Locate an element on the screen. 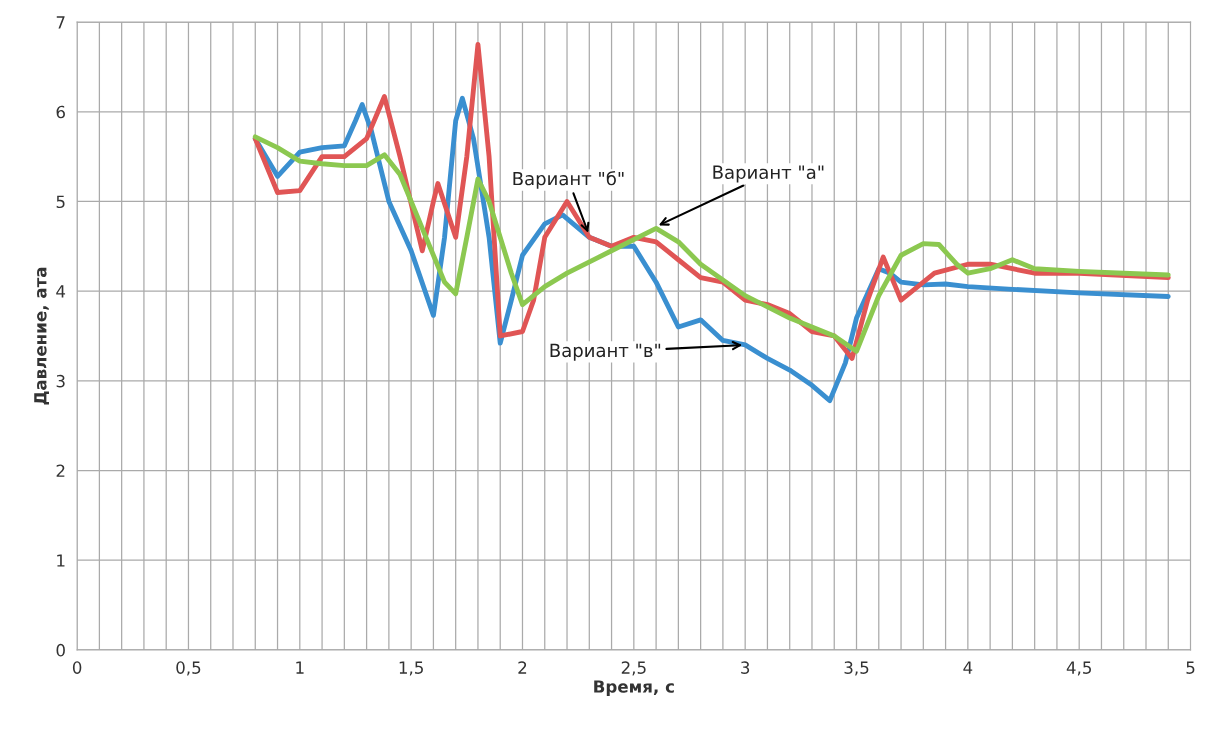 This screenshot has width=1205, height=736. x-tick-label: 0,5 is located at coordinates (188, 668).